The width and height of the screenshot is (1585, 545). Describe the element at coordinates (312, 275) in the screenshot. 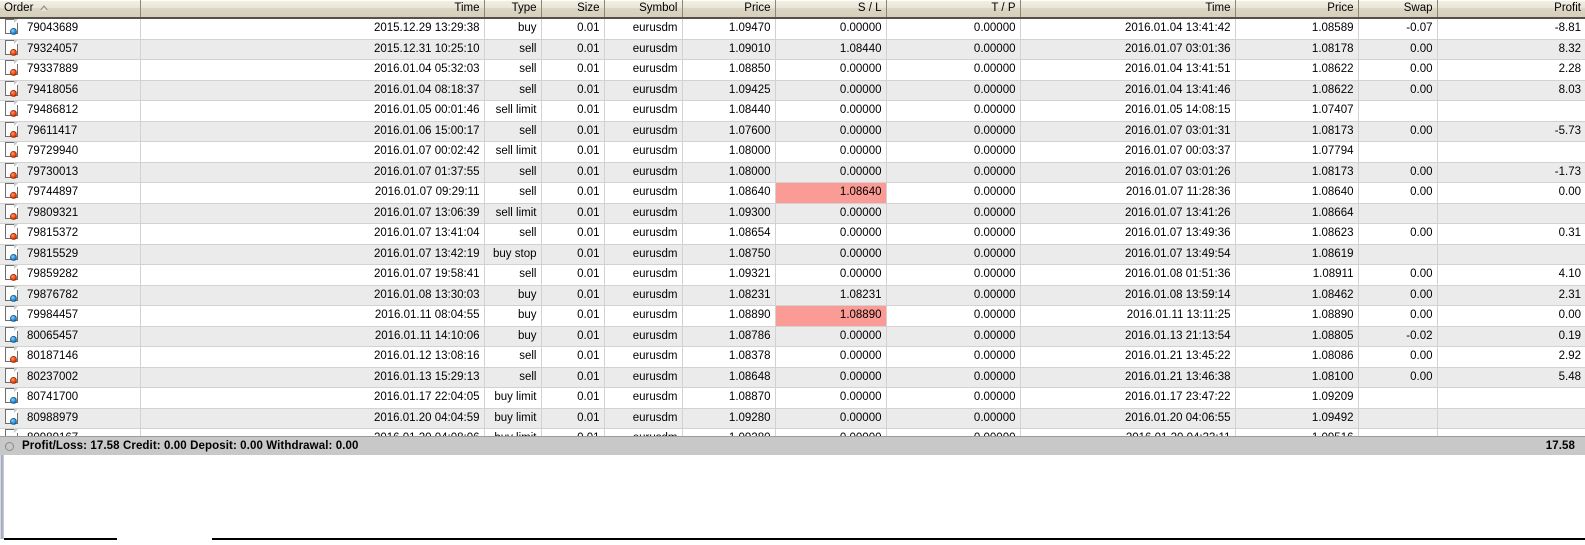

I see `cell-open_time: 2016.01.07 19:58:41` at that location.